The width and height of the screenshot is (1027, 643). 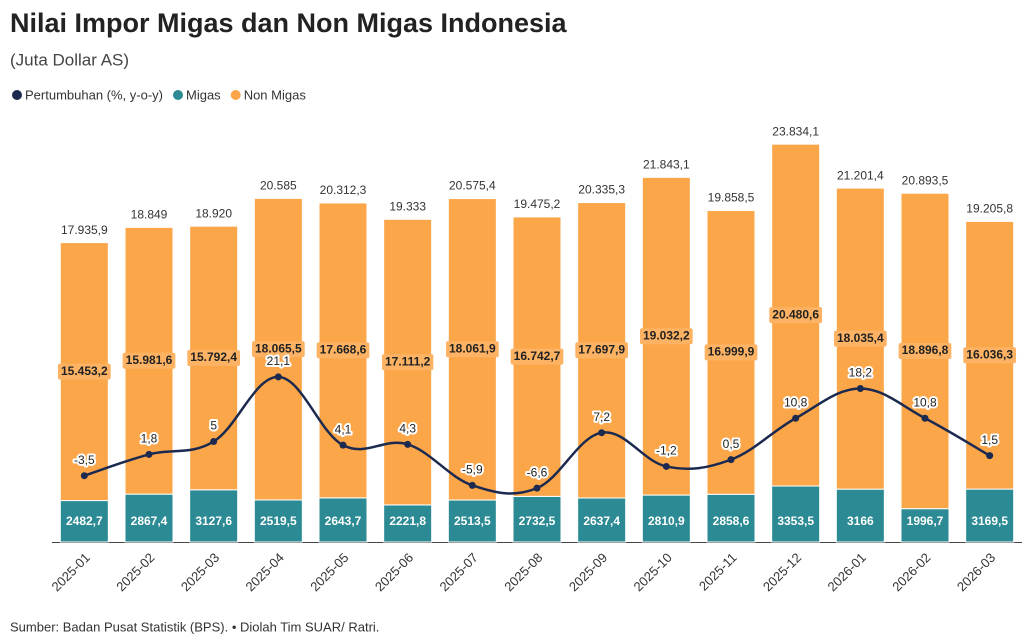 What do you see at coordinates (278, 186) in the screenshot?
I see `total-label: 20.585` at bounding box center [278, 186].